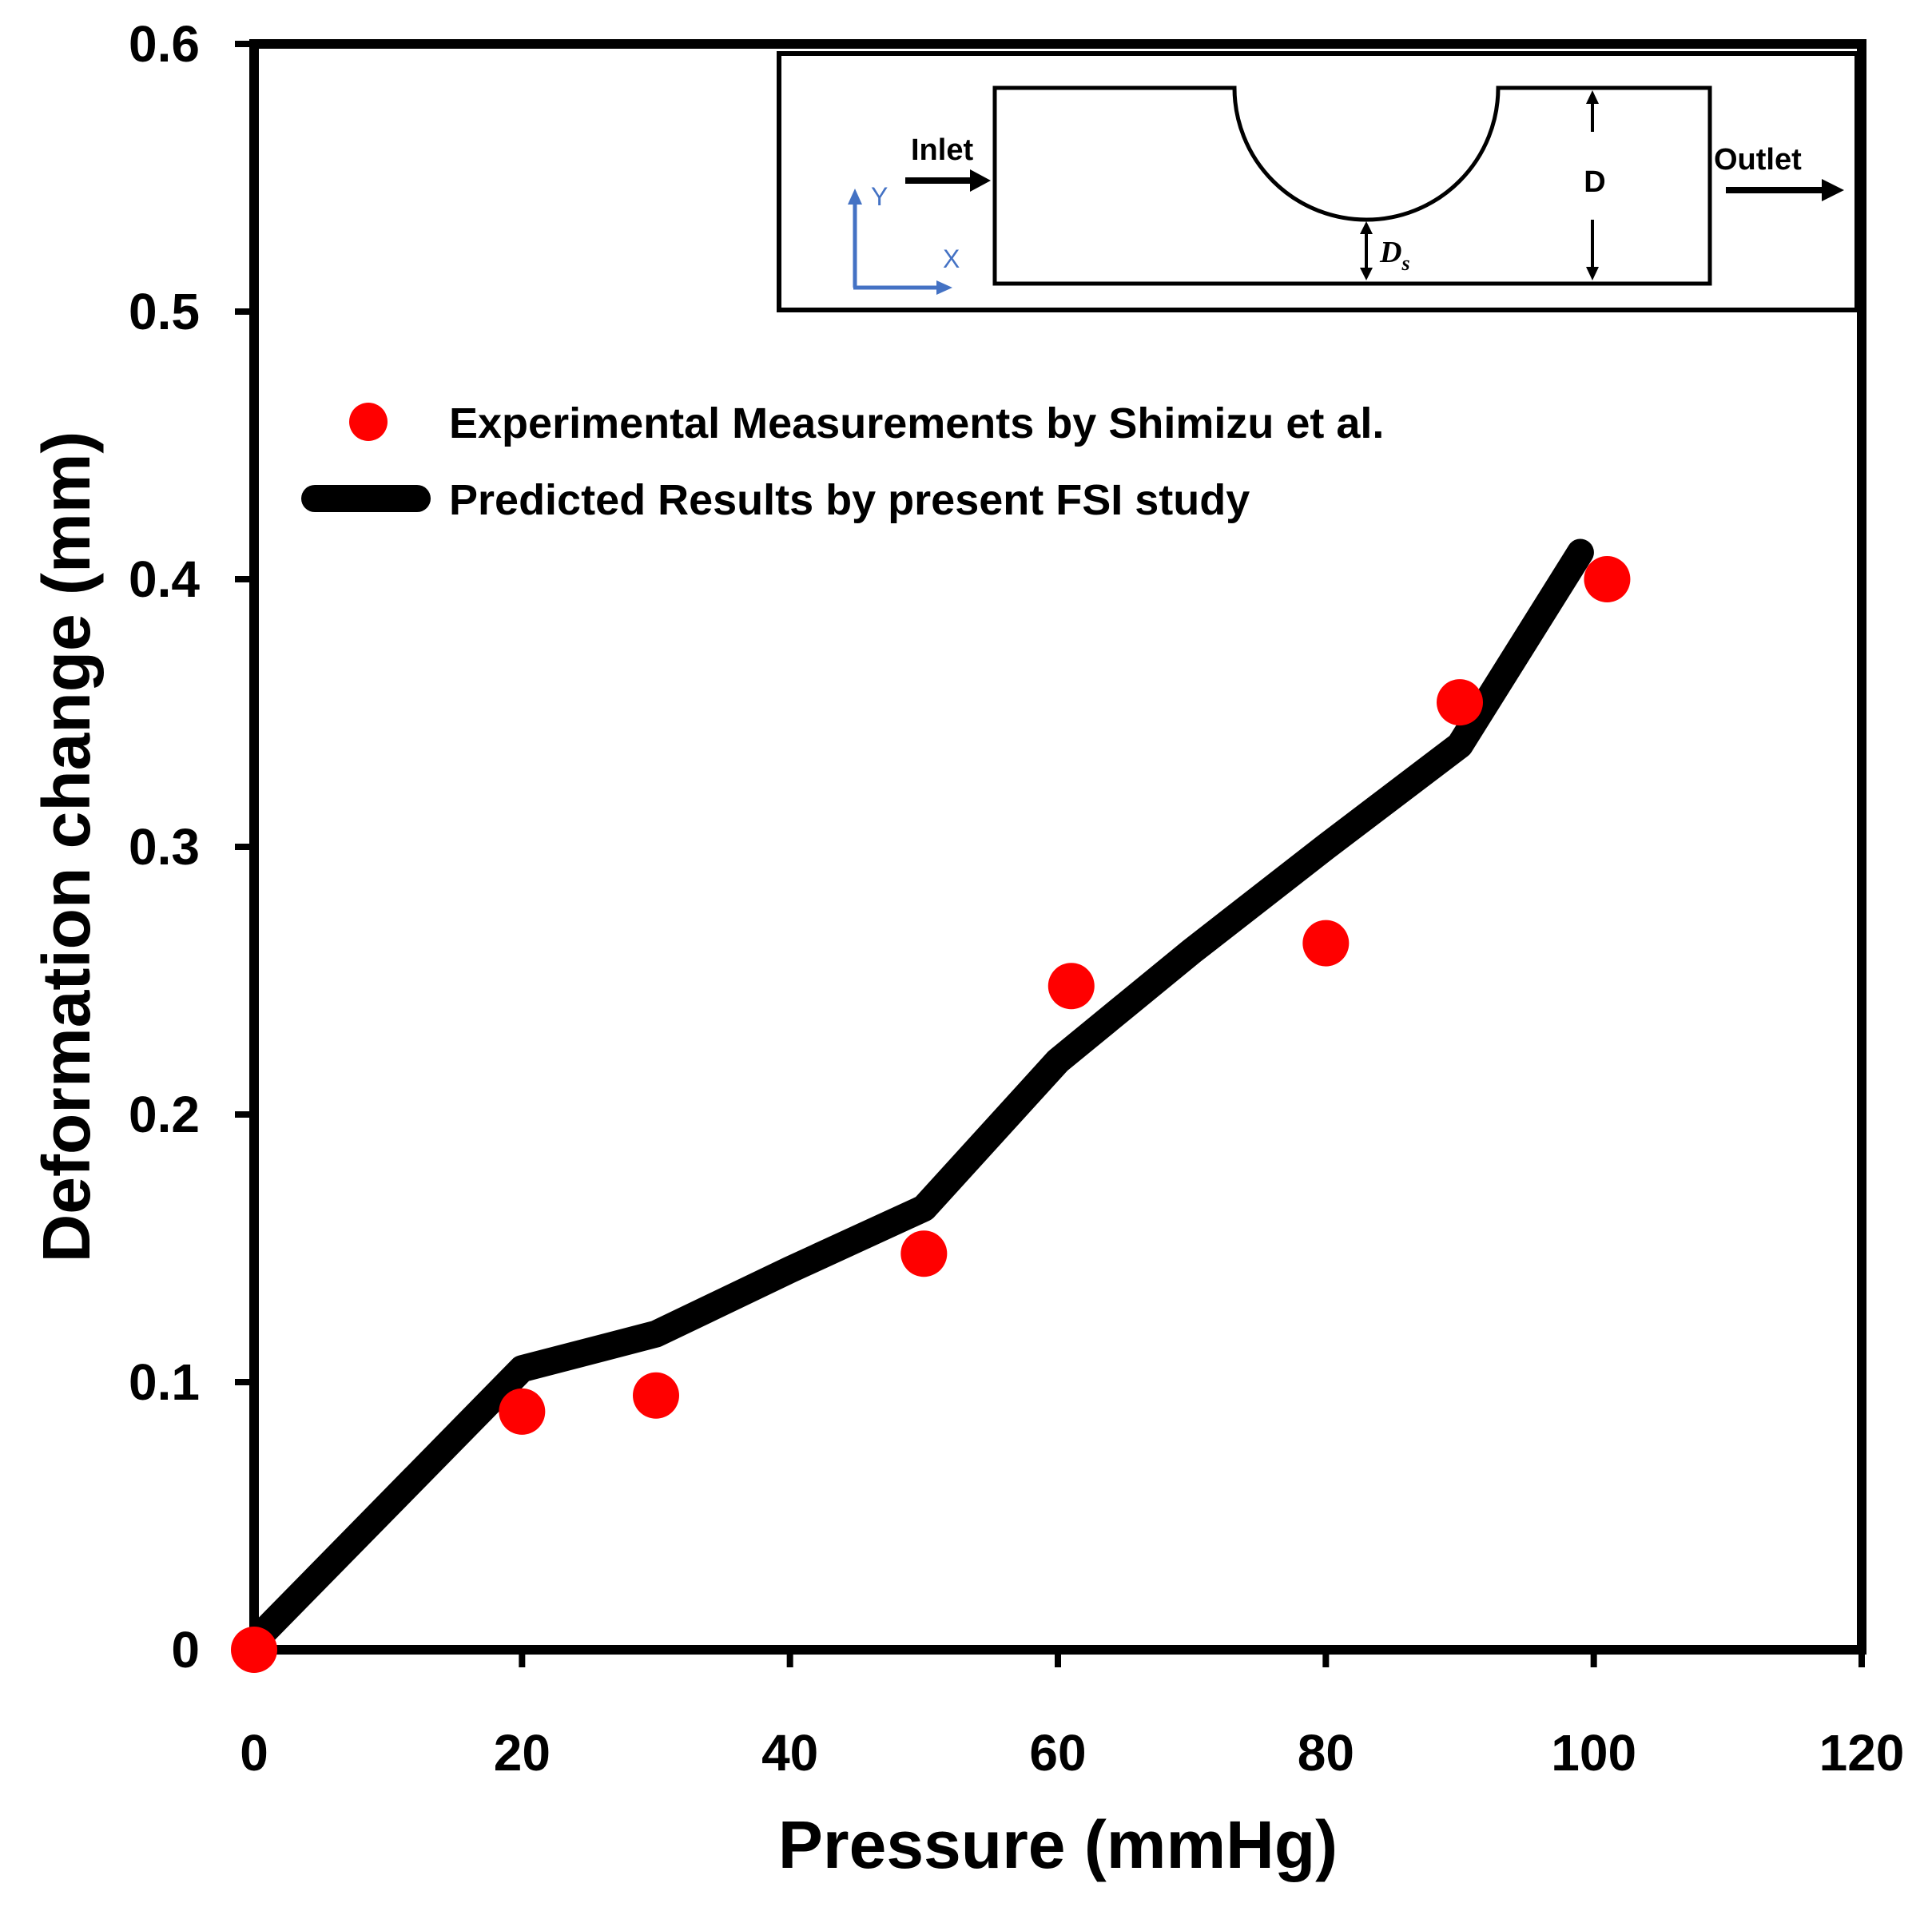  What do you see at coordinates (1352, 185) in the screenshot?
I see `channel-outline` at bounding box center [1352, 185].